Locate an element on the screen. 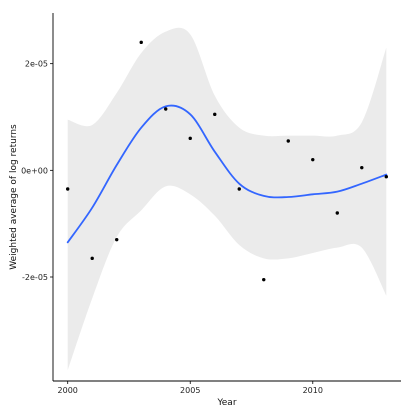 This screenshot has width=415, height=415. x-tick-label: 2000 is located at coordinates (68, 390).